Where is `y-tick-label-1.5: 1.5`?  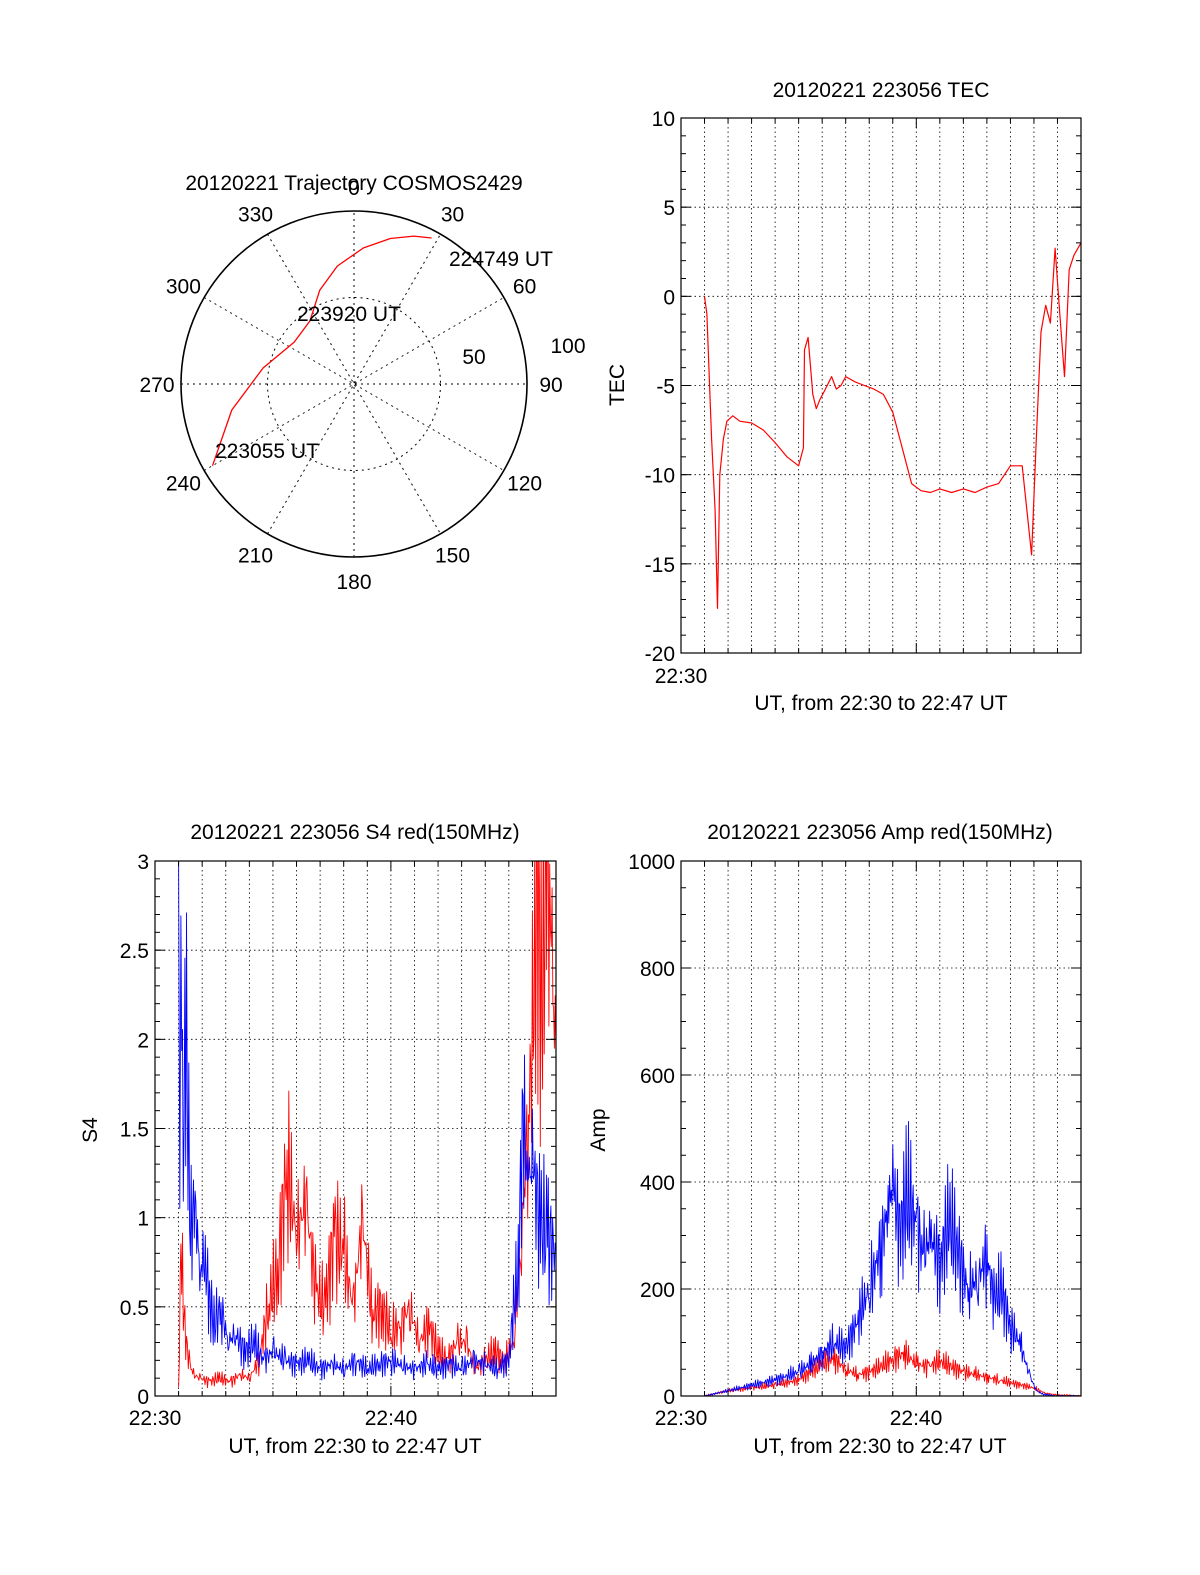 y-tick-label-1.5: 1.5 is located at coordinates (134, 1130).